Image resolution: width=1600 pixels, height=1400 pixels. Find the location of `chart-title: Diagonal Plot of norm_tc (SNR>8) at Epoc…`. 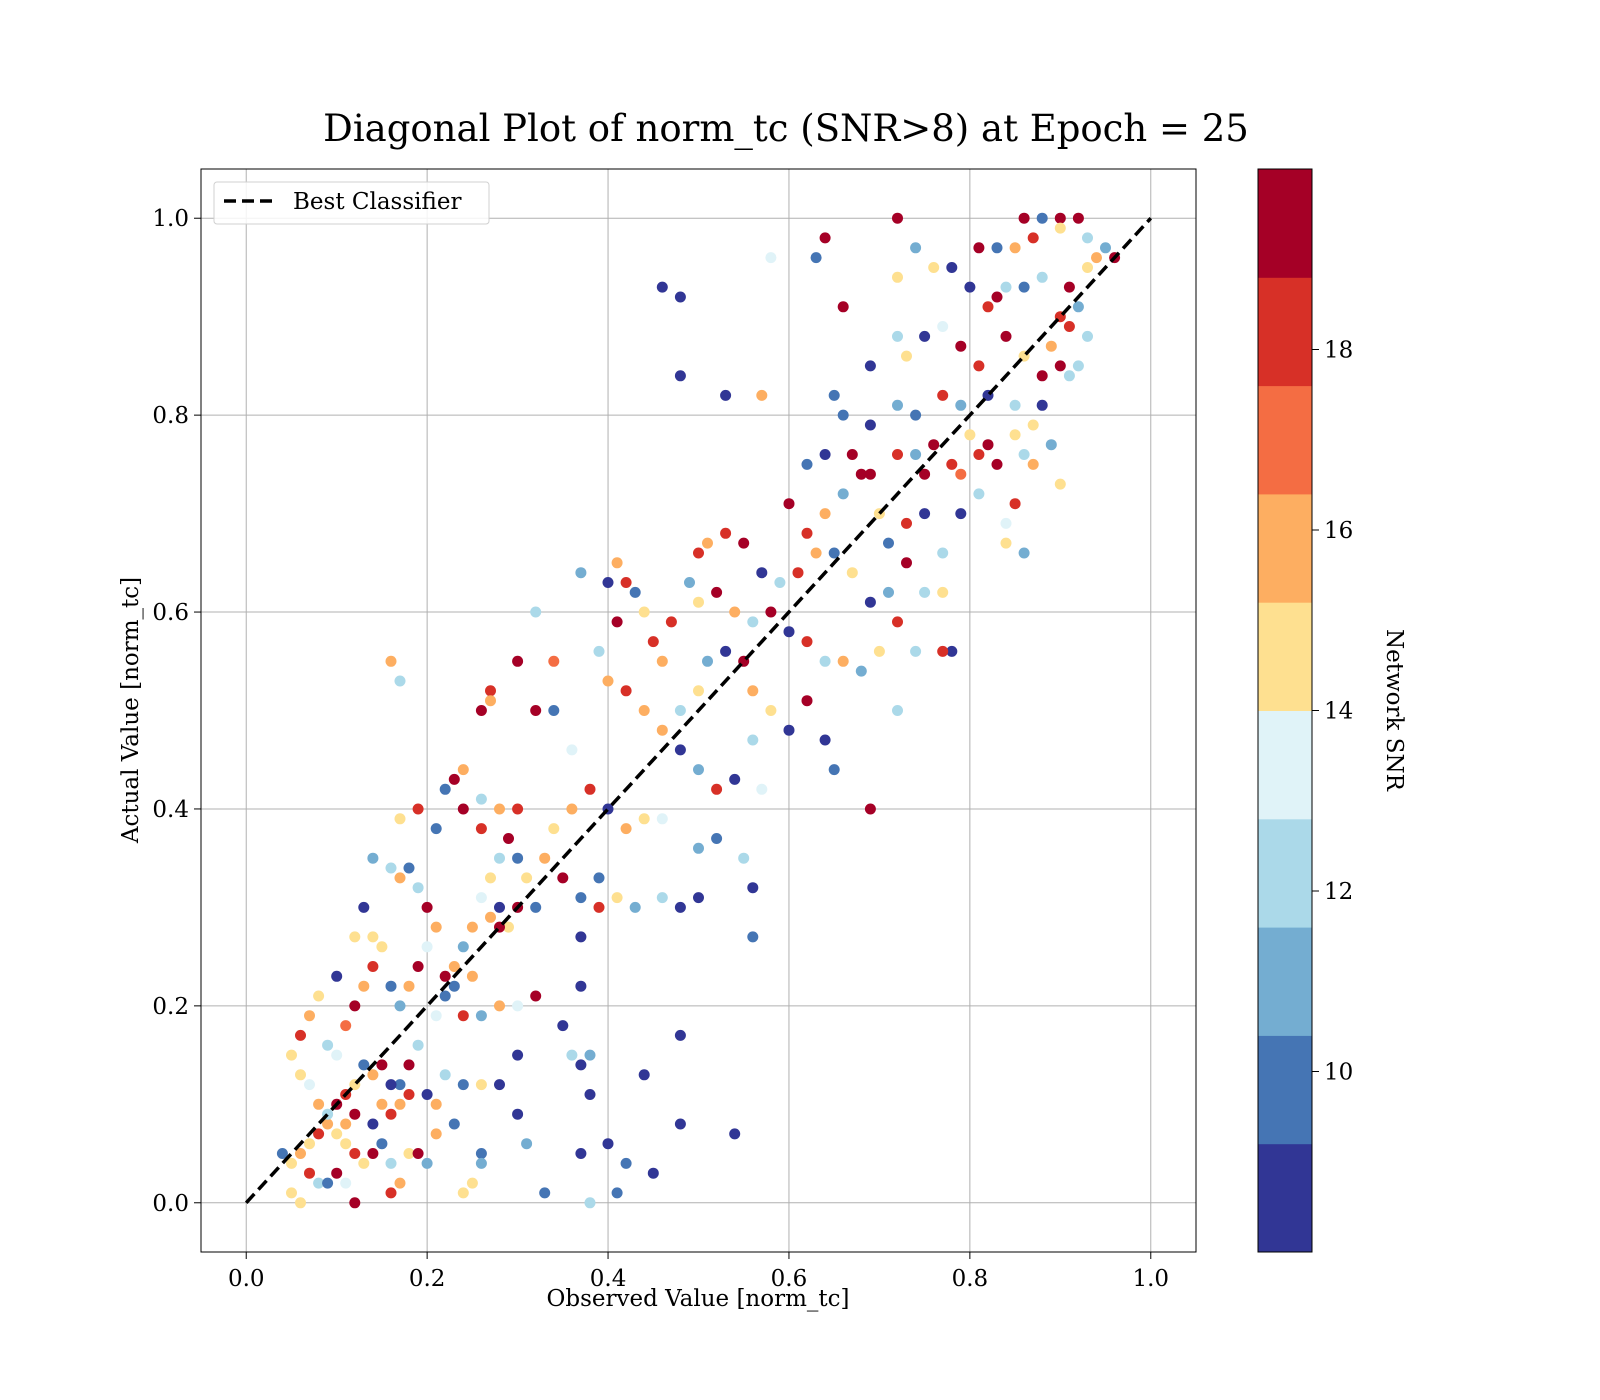

chart-title: Diagonal Plot of norm_tc (SNR>8) at Epoc… is located at coordinates (786, 129).